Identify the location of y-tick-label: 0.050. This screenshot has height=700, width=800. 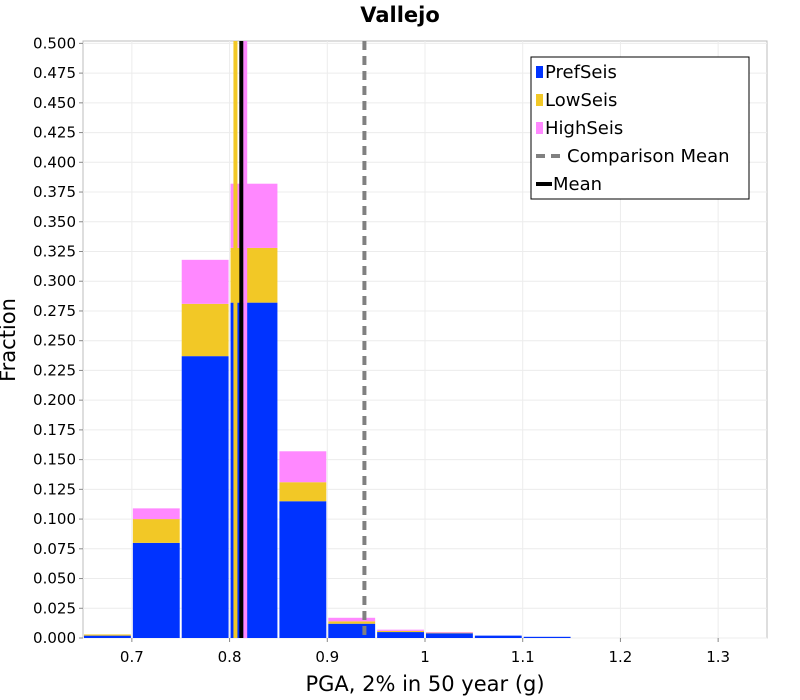
(54, 579).